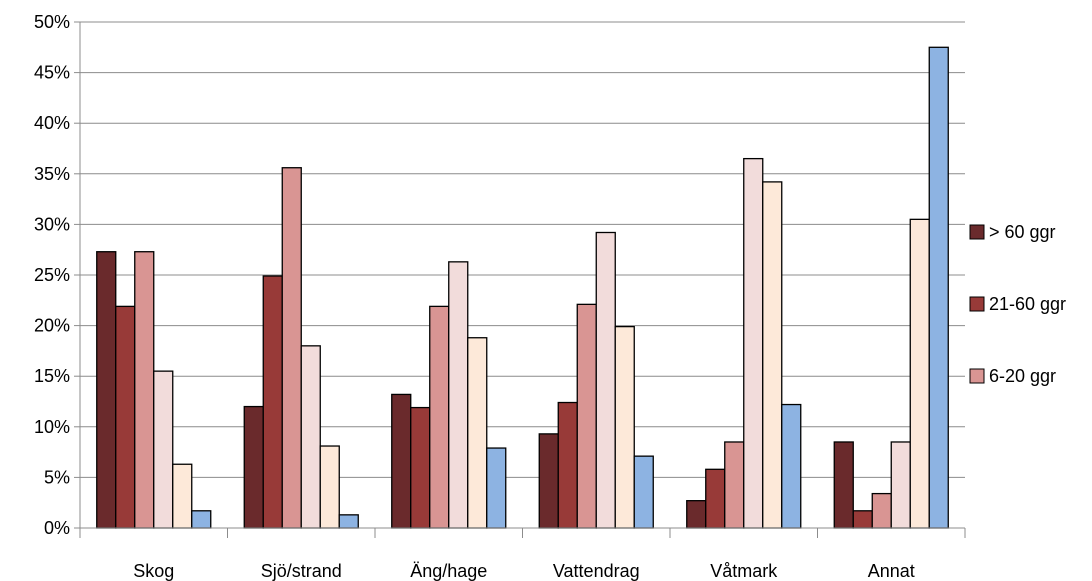 Image resolution: width=1092 pixels, height=581 pixels. I want to click on x-tick-label: Våtmark, so click(744, 571).